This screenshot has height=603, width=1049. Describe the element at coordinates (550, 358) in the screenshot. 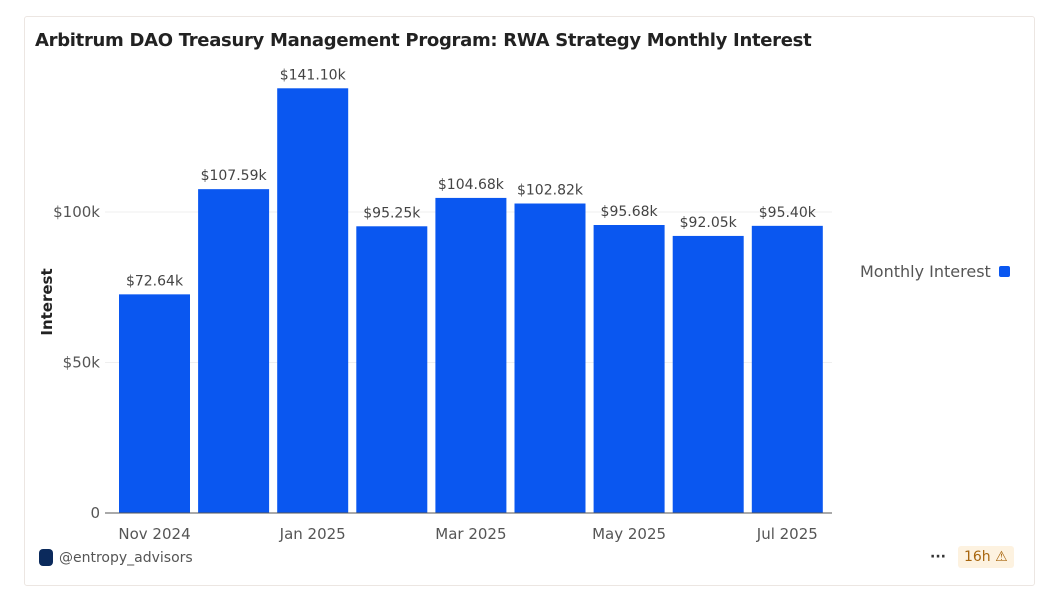

I see `bar-apr-2025` at that location.